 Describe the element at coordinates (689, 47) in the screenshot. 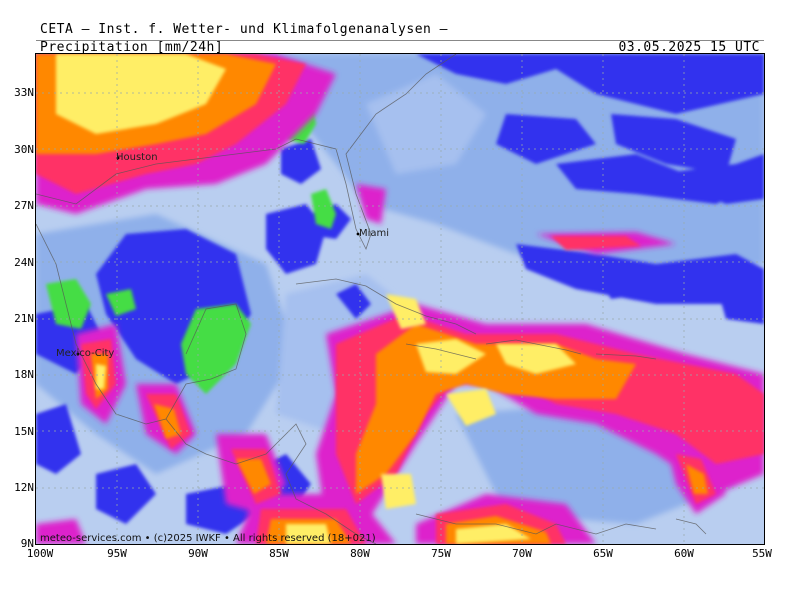

I see `valid-time: 03.05.2025 15 UTC` at that location.